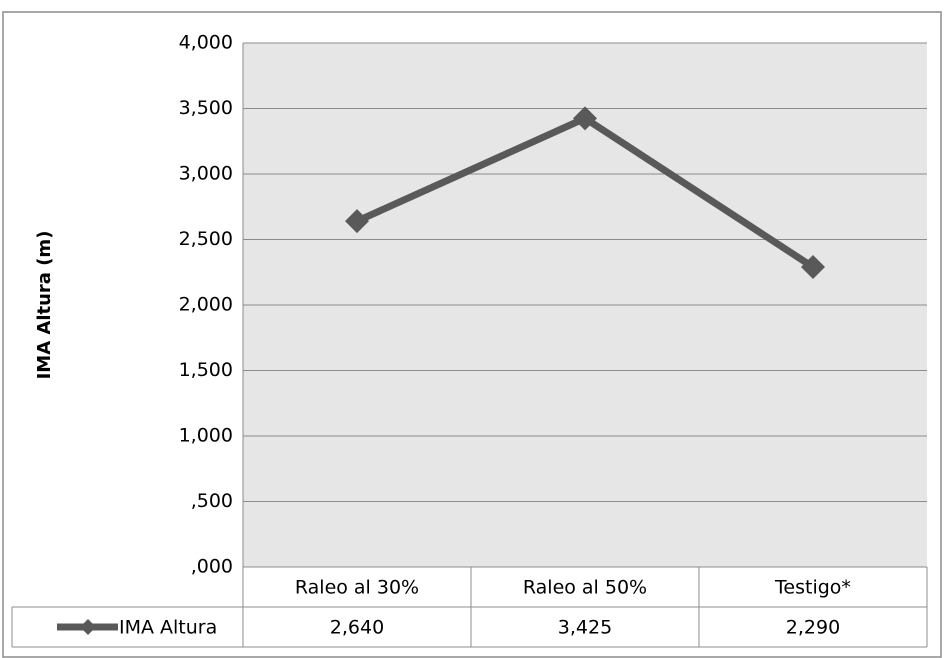 The height and width of the screenshot is (658, 945). What do you see at coordinates (813, 628) in the screenshot?
I see `table-value: 2,290` at bounding box center [813, 628].